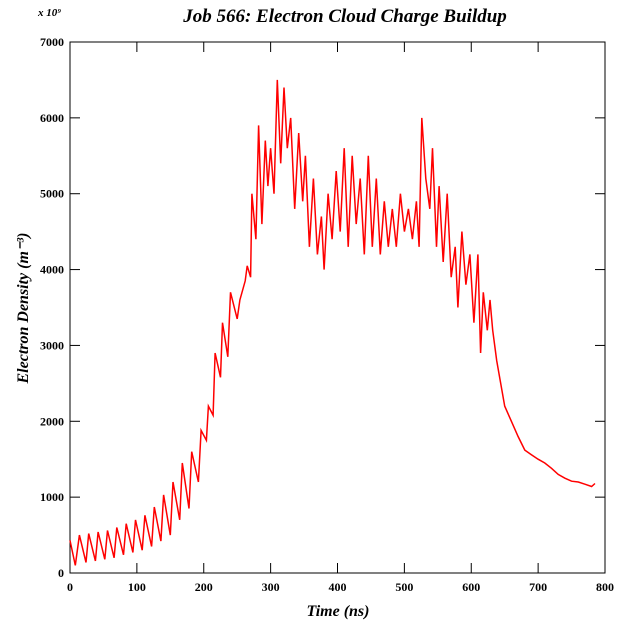 This screenshot has height=625, width=625. Describe the element at coordinates (338, 587) in the screenshot. I see `x-tick-label: 400` at that location.